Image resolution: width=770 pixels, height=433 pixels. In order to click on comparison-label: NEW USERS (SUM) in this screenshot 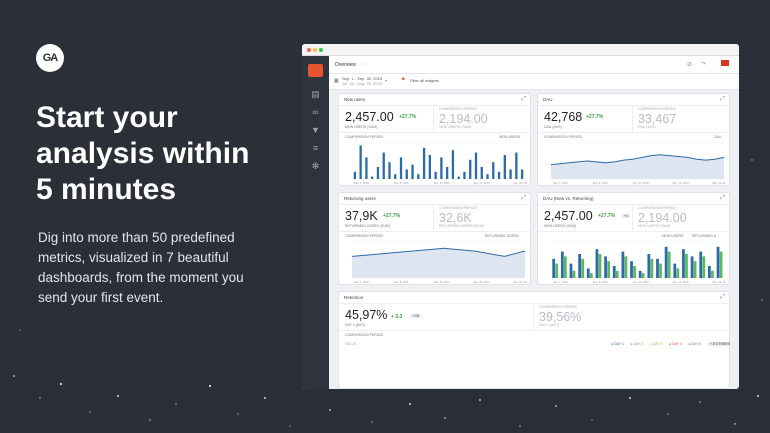, I will do `click(654, 226)`.